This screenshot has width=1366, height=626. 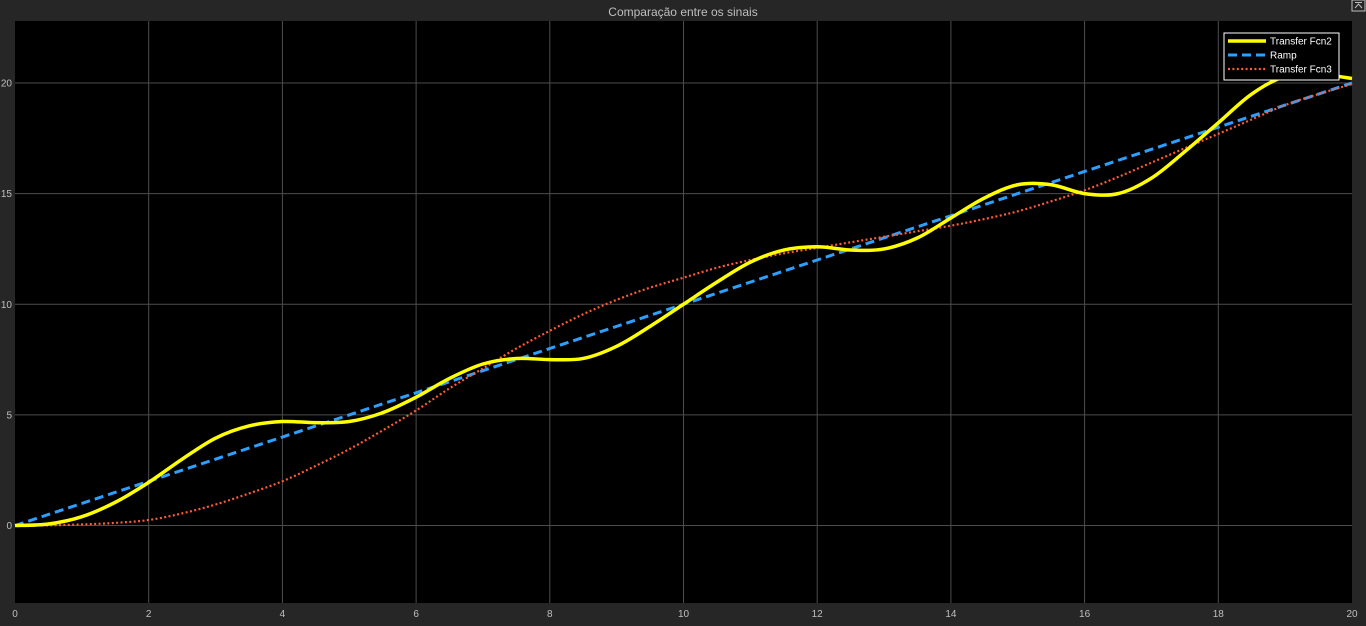 What do you see at coordinates (1085, 614) in the screenshot?
I see `x-tick-label: 16` at bounding box center [1085, 614].